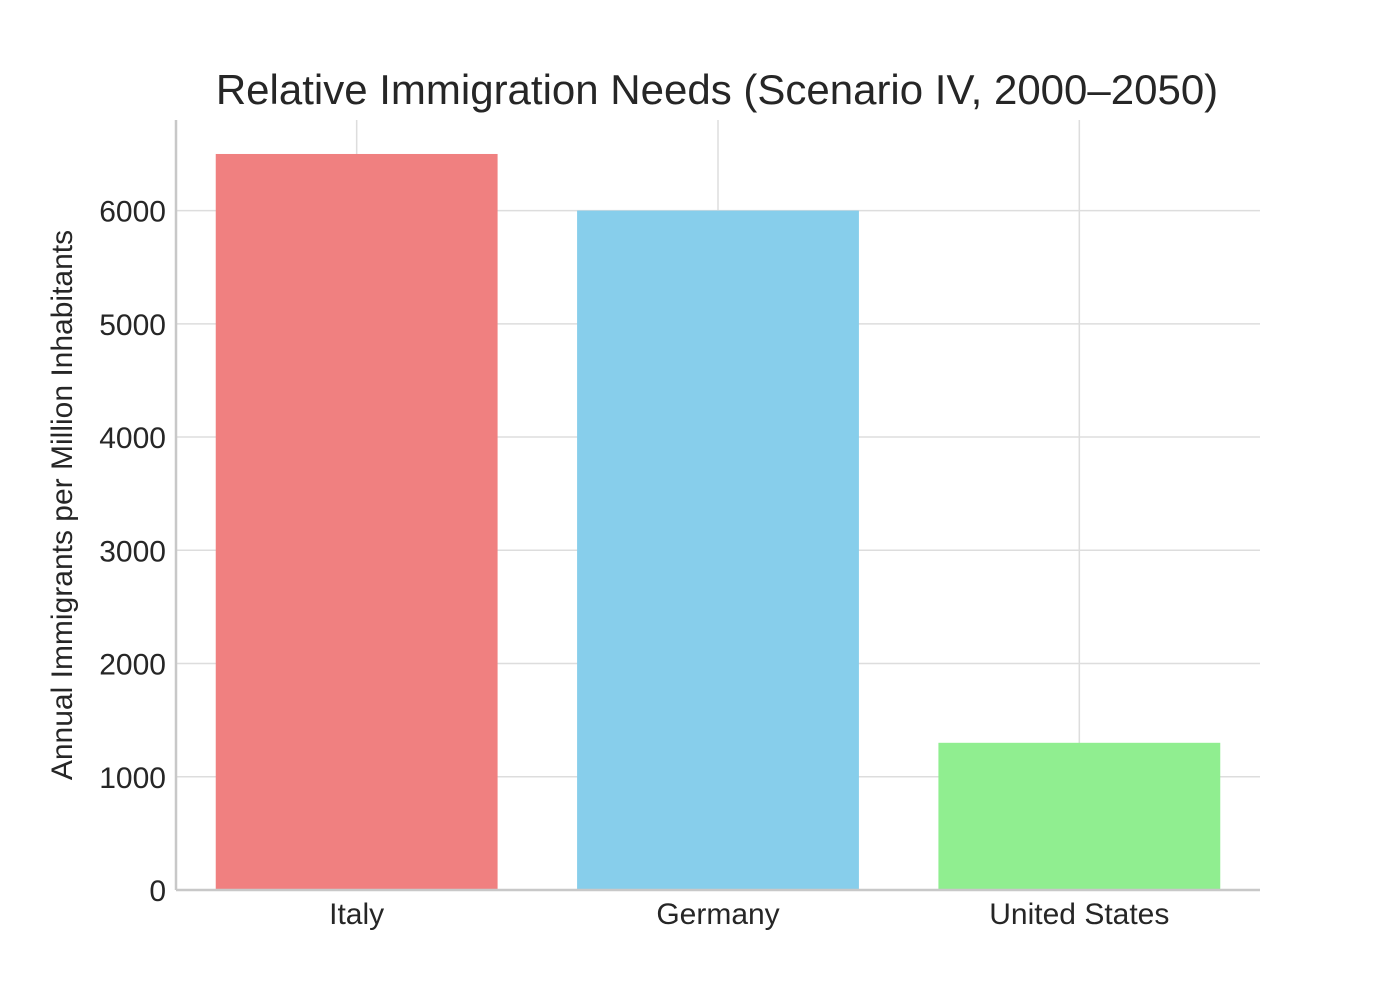 Image resolution: width=1400 pixels, height=1005 pixels. Describe the element at coordinates (132, 665) in the screenshot. I see `y-tick-label: 2000` at that location.